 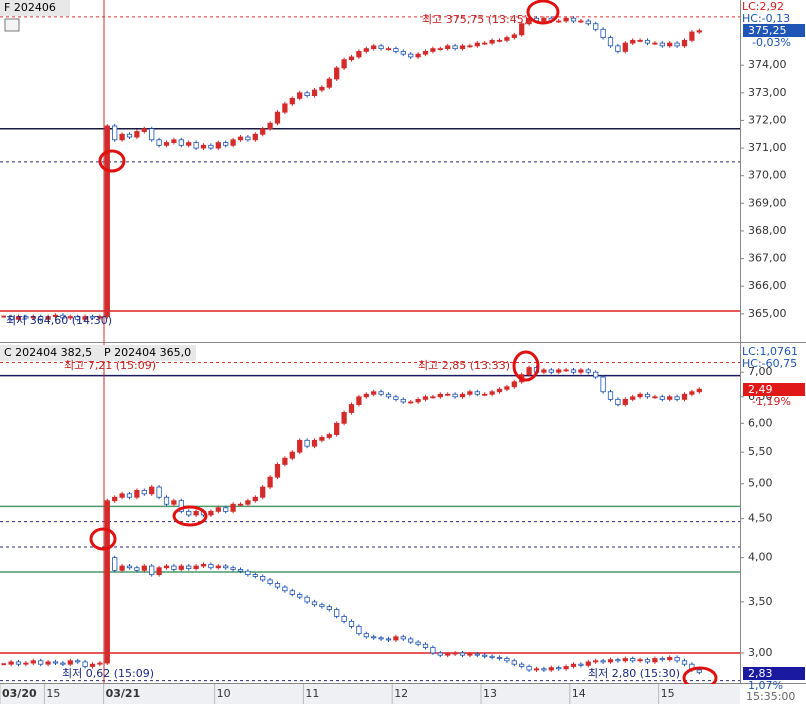 What do you see at coordinates (766, 18) in the screenshot?
I see `side-label: HC:-0,13` at bounding box center [766, 18].